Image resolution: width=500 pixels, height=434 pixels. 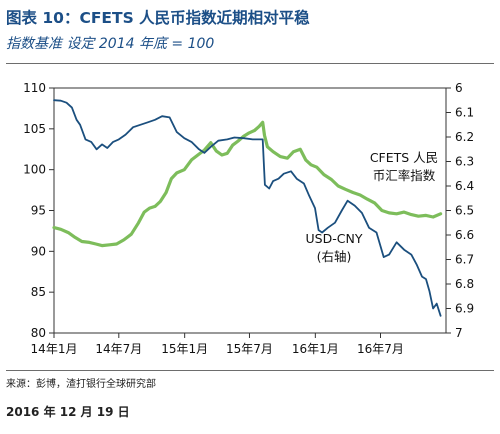 What do you see at coordinates (464, 284) in the screenshot?
I see `right-axis-tick-label: 6.8` at bounding box center [464, 284].